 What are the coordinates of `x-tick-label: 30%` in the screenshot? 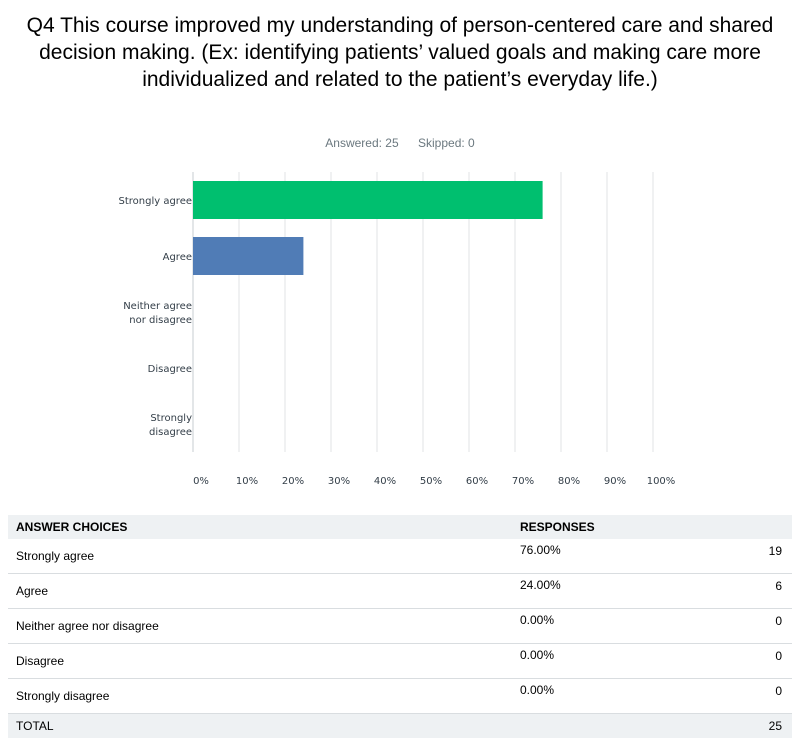 It's located at (339, 481).